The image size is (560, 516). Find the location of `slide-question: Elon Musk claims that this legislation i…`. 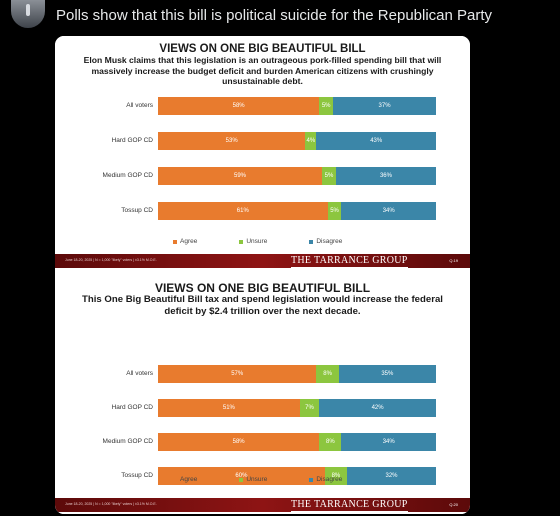

slide-question: Elon Musk claims that this legislation i… is located at coordinates (262, 70).